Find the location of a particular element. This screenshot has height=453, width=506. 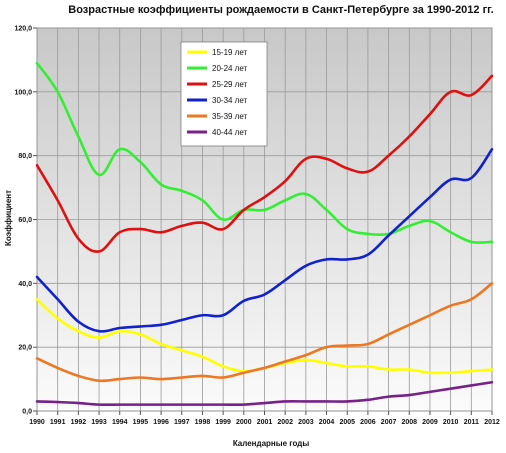

series-line is located at coordinates (264, 393).